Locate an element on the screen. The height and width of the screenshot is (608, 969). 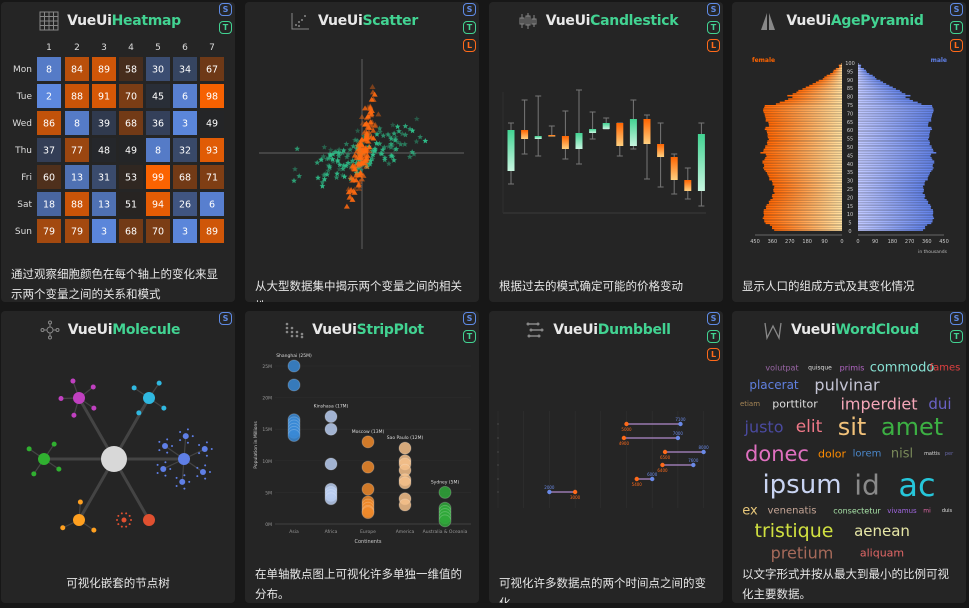
y-tick: 15M is located at coordinates (267, 430).